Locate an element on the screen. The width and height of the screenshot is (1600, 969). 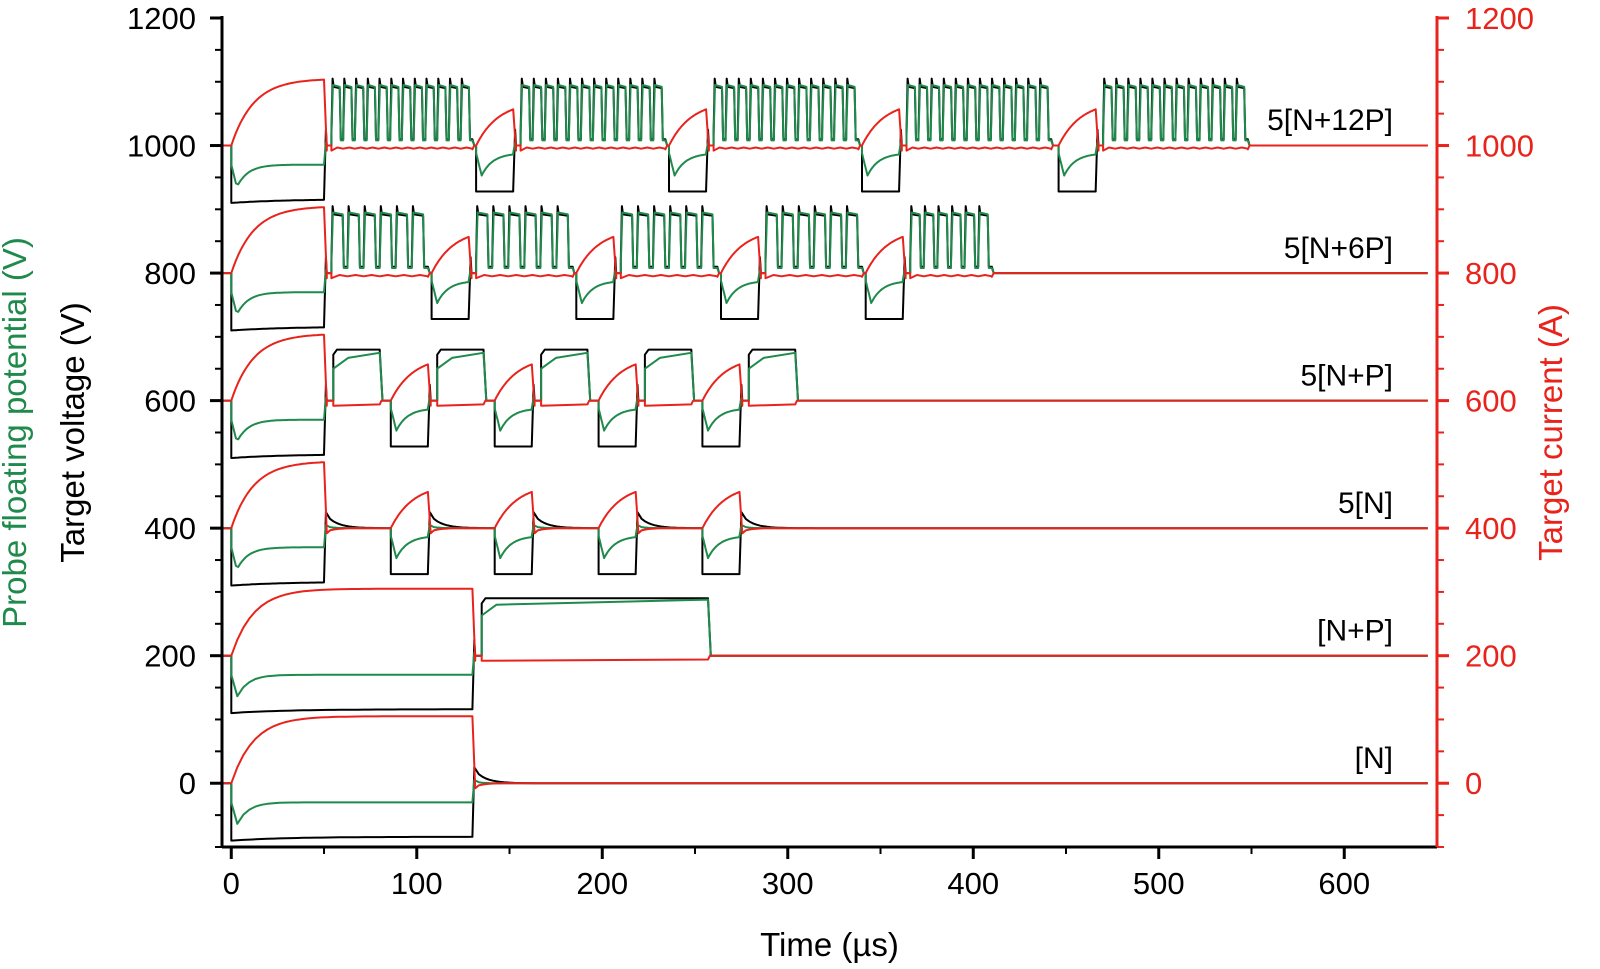
x-tick-label-6: 600 is located at coordinates (1344, 883).